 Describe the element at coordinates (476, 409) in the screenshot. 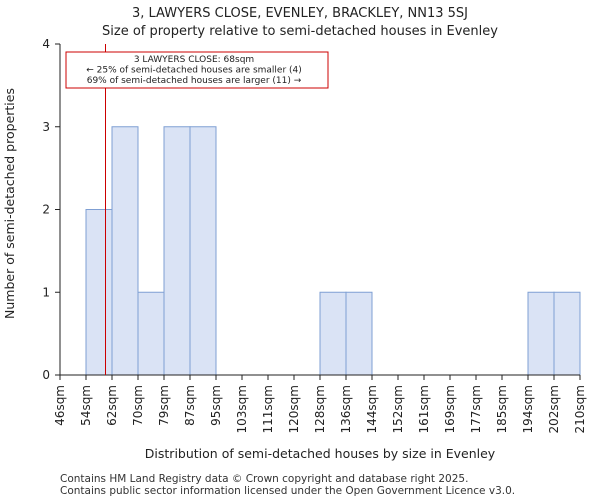

I see `x-tick-label: 177sqm` at that location.